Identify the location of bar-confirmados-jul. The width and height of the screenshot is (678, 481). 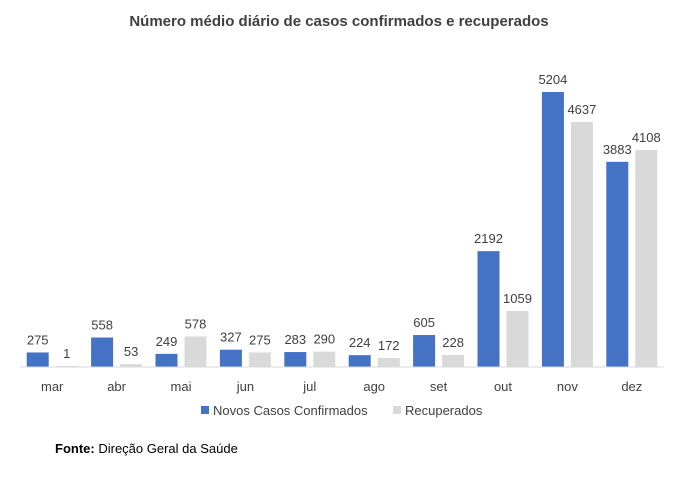
(295, 359).